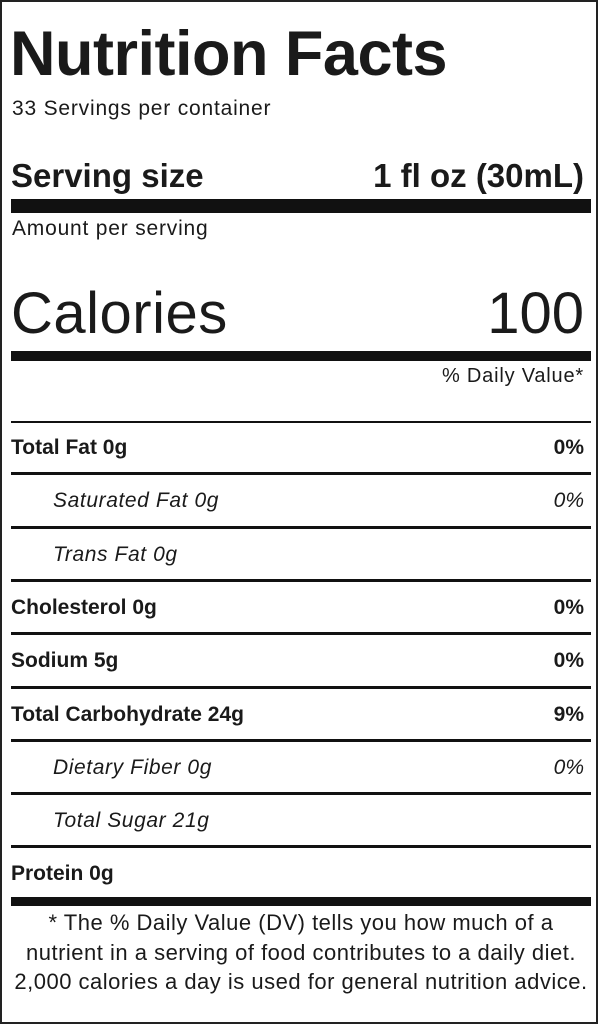 This screenshot has height=1028, width=602. What do you see at coordinates (119, 313) in the screenshot?
I see `calories-label: Calories` at bounding box center [119, 313].